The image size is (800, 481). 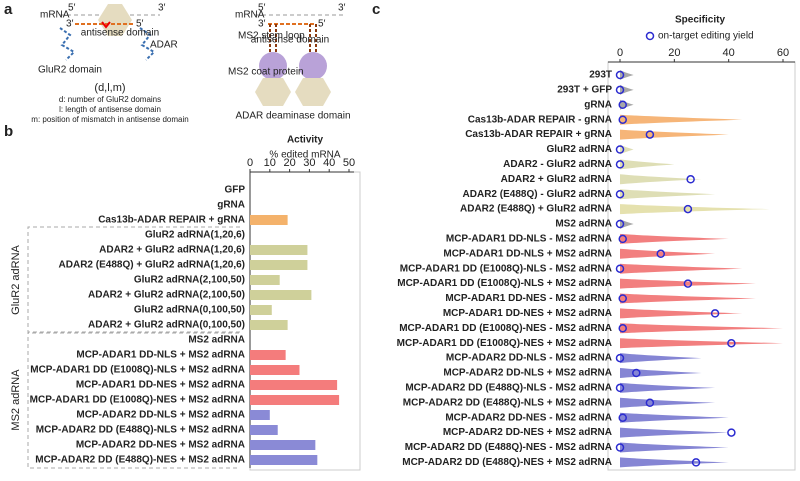 What do you see at coordinates (309, 163) in the screenshot?
I see `x-tick-label: 30` at bounding box center [309, 163].